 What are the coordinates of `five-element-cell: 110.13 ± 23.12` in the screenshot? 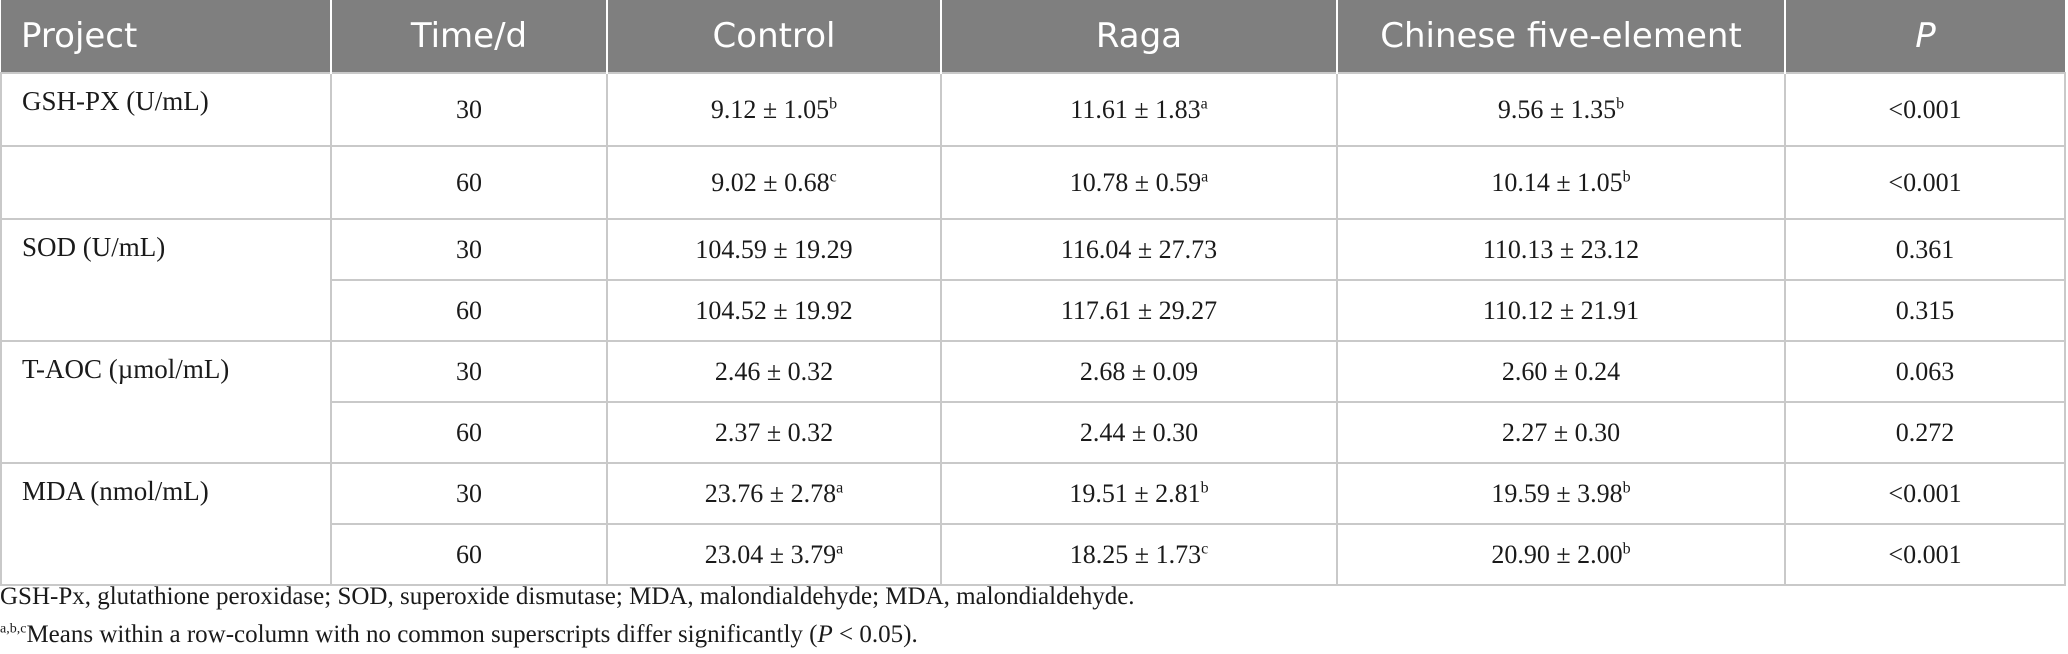 It's located at (1561, 249).